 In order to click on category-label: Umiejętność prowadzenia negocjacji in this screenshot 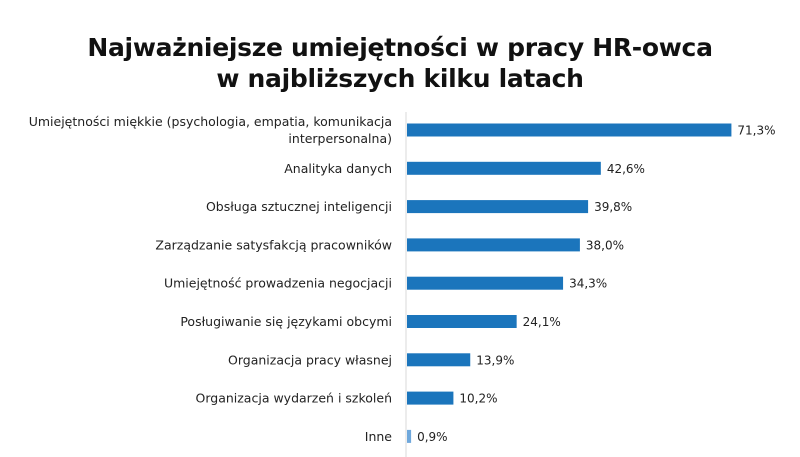, I will do `click(278, 283)`.